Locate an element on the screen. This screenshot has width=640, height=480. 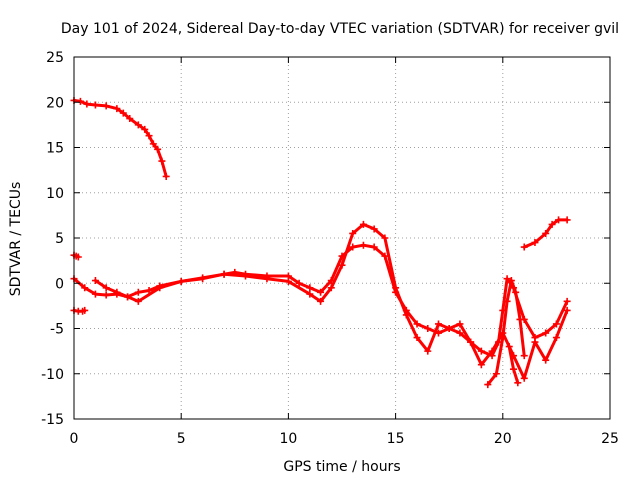
x-tick-label: 10 is located at coordinates (288, 439).